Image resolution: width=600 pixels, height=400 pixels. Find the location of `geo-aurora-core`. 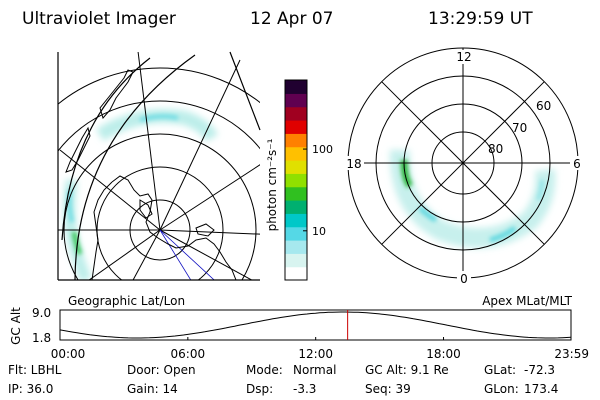

geo-aurora-core is located at coordinates (123, 184).